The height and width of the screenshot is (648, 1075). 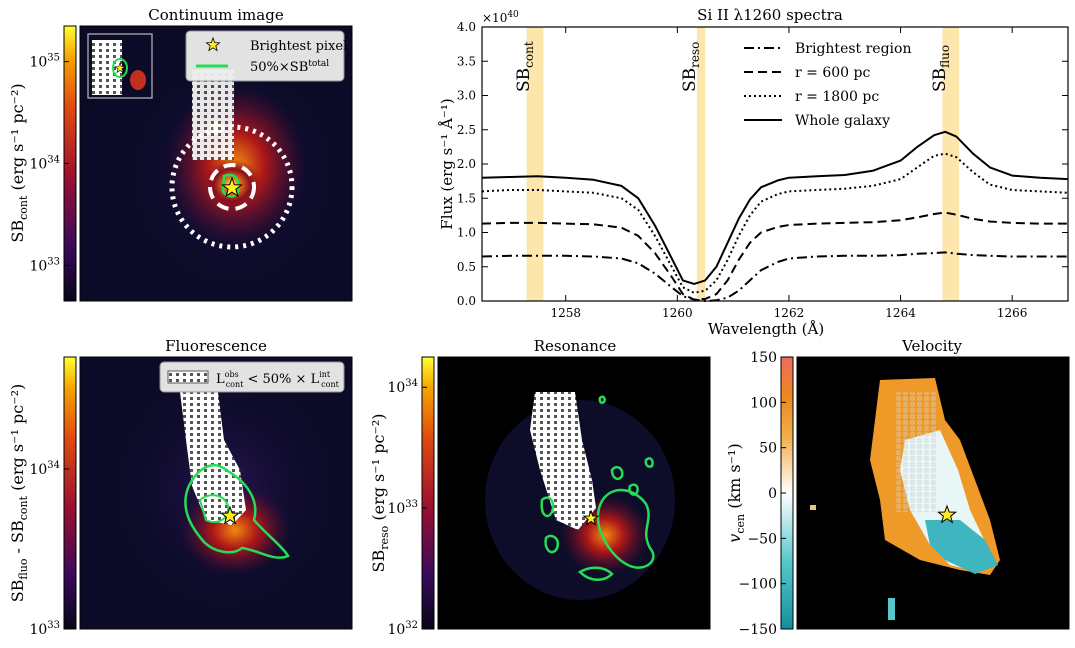 What do you see at coordinates (813, 507) in the screenshot?
I see `velocity-isolated-pixel` at bounding box center [813, 507].